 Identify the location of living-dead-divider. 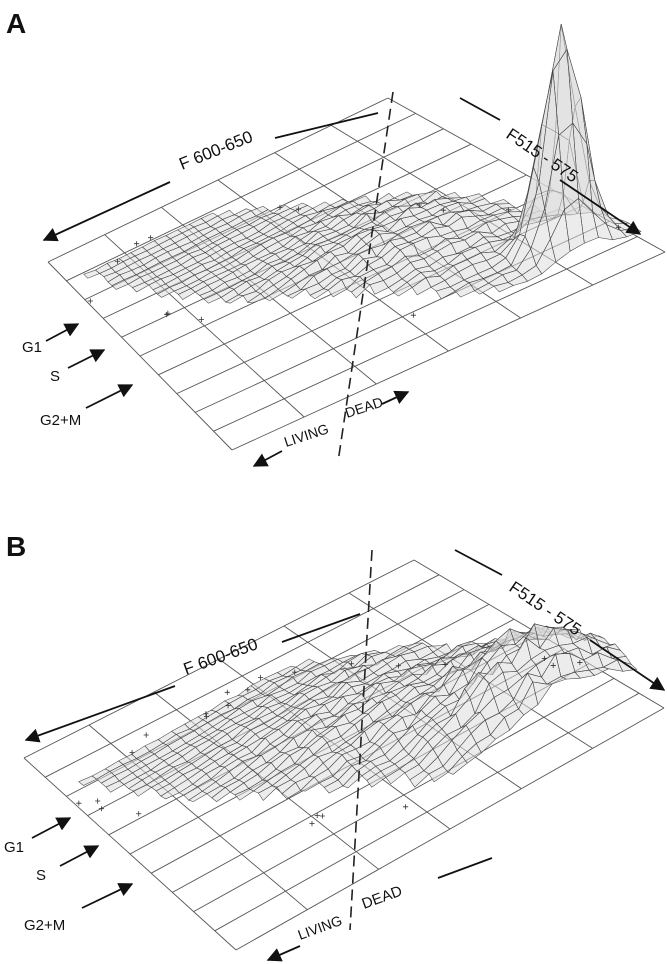
(365, 277).